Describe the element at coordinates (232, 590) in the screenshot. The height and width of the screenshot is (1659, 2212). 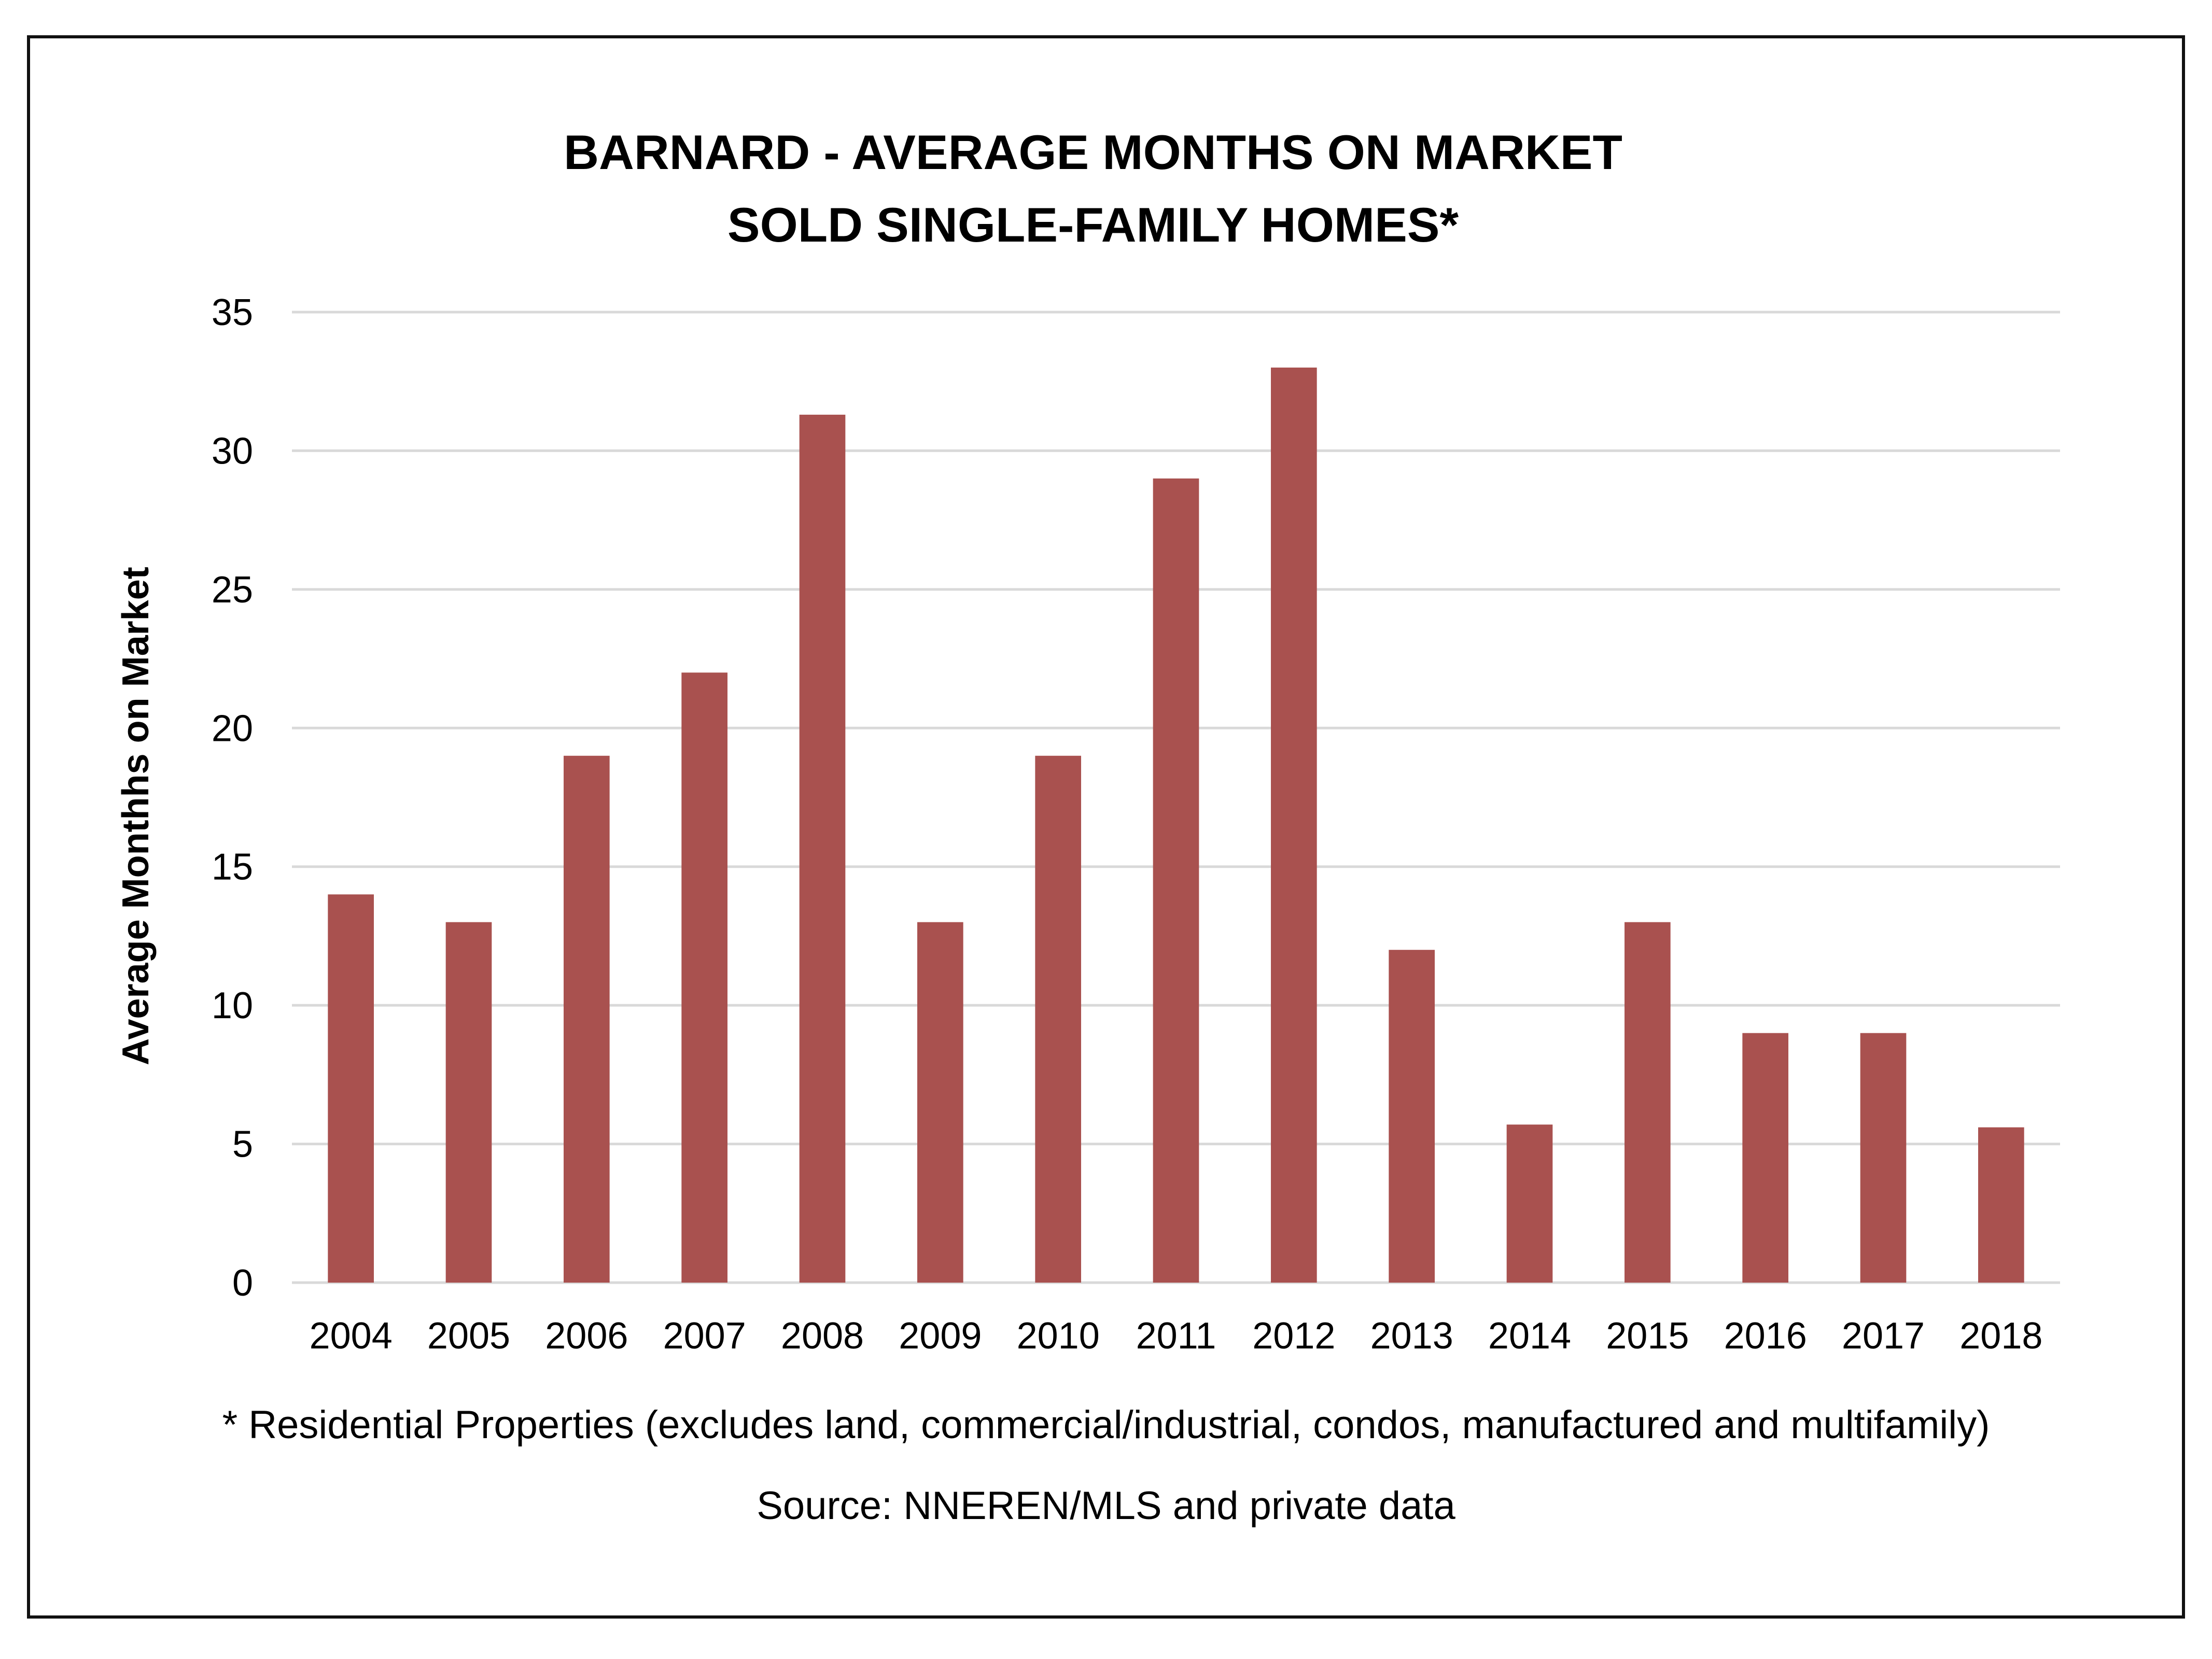
I see `y-tick-label: 25` at that location.